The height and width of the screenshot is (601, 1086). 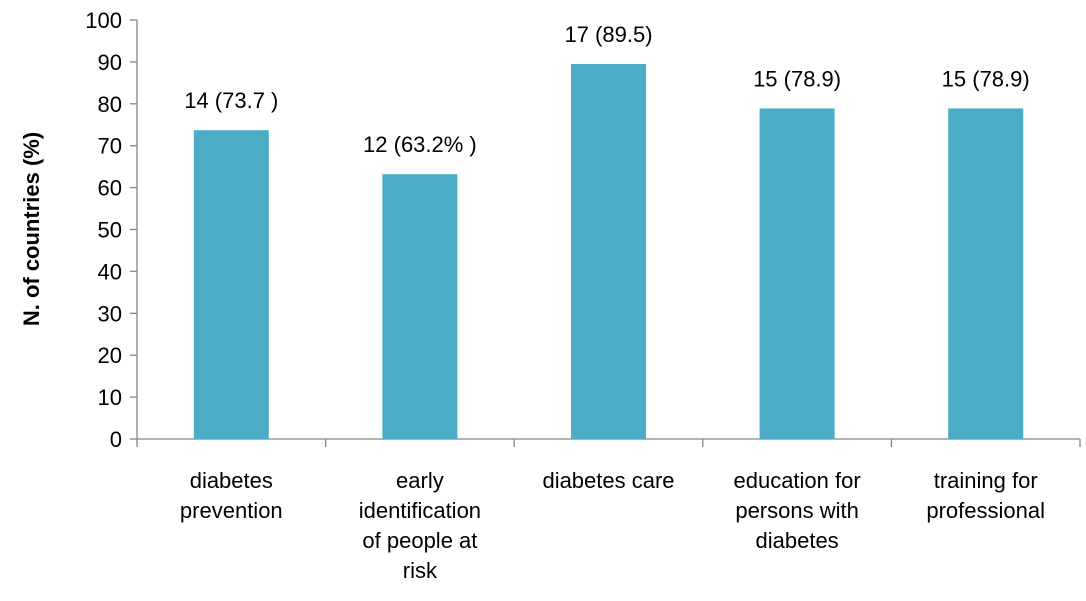 I want to click on y-tick-label: 100, so click(x=103, y=20).